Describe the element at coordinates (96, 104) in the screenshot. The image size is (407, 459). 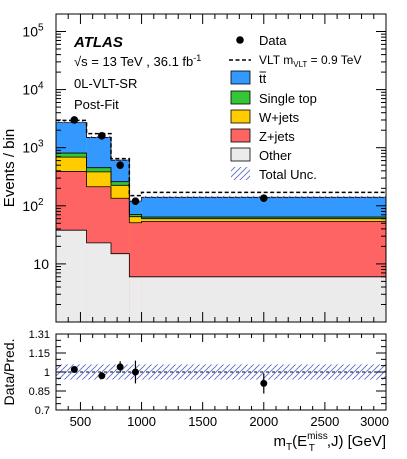
I see `fit-label: Post-Fit` at that location.